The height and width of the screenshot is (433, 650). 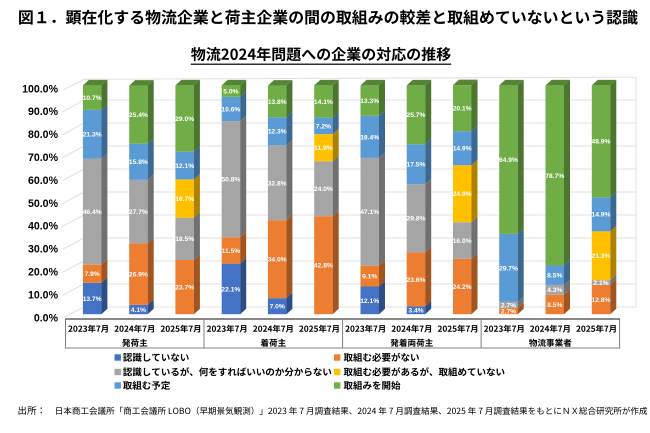 I want to click on svg-text: 12.3%, so click(x=277, y=132).